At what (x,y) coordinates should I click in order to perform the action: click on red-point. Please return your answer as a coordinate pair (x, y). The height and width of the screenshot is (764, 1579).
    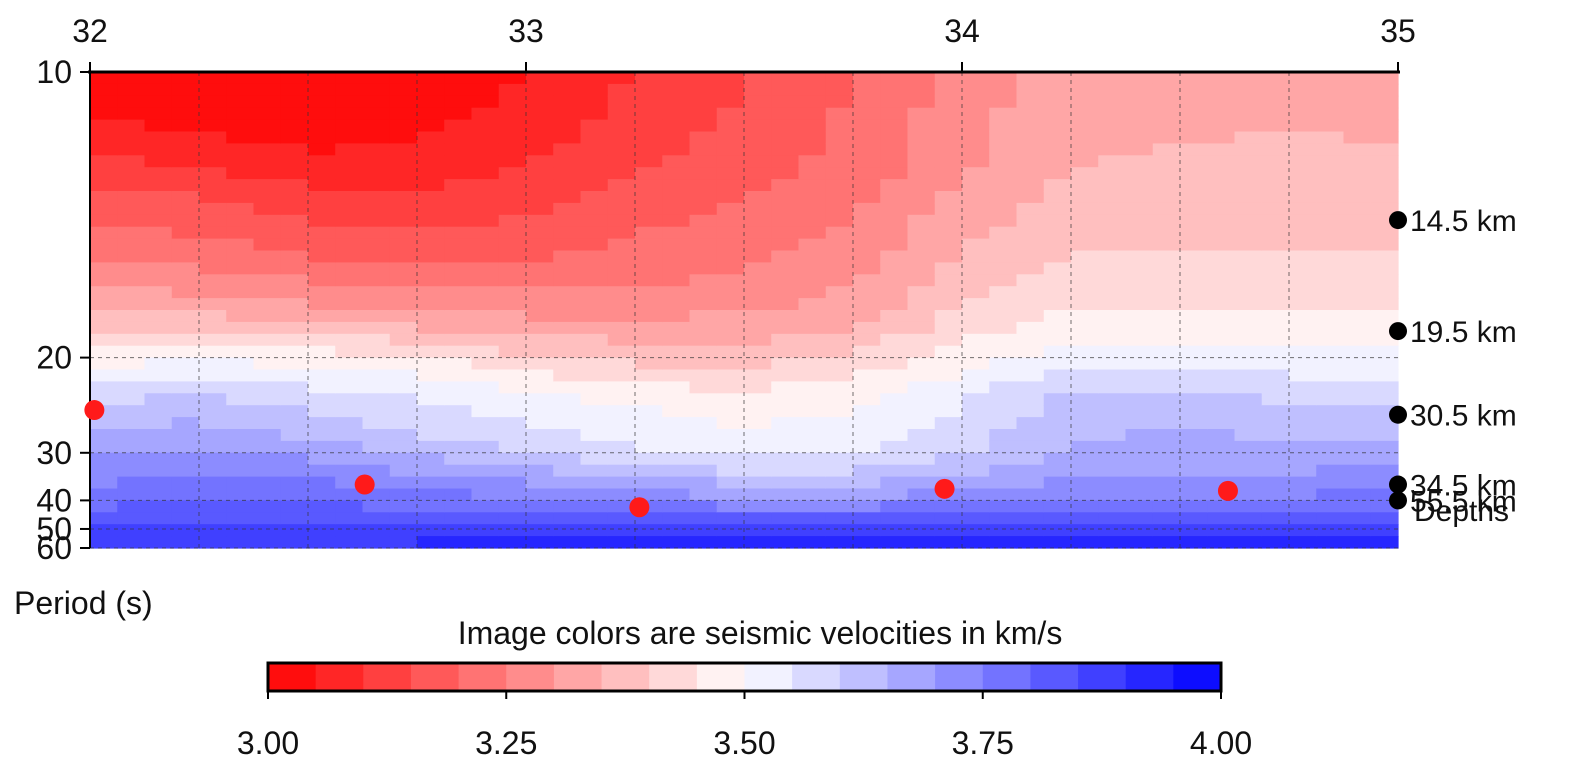
    Looking at the image, I should click on (639, 507).